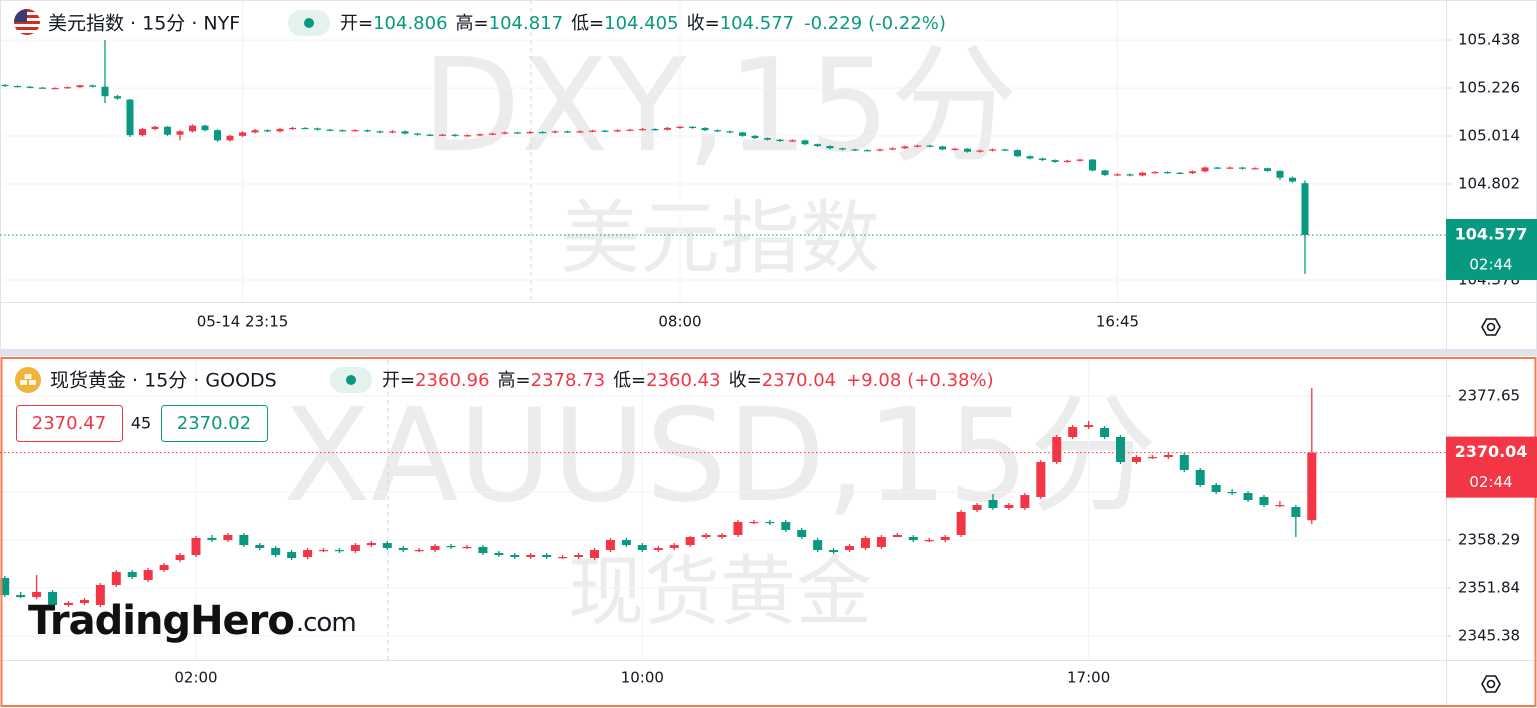 The width and height of the screenshot is (1537, 708). Describe the element at coordinates (1491, 451) in the screenshot. I see `last-price-label: 2370.04` at that location.